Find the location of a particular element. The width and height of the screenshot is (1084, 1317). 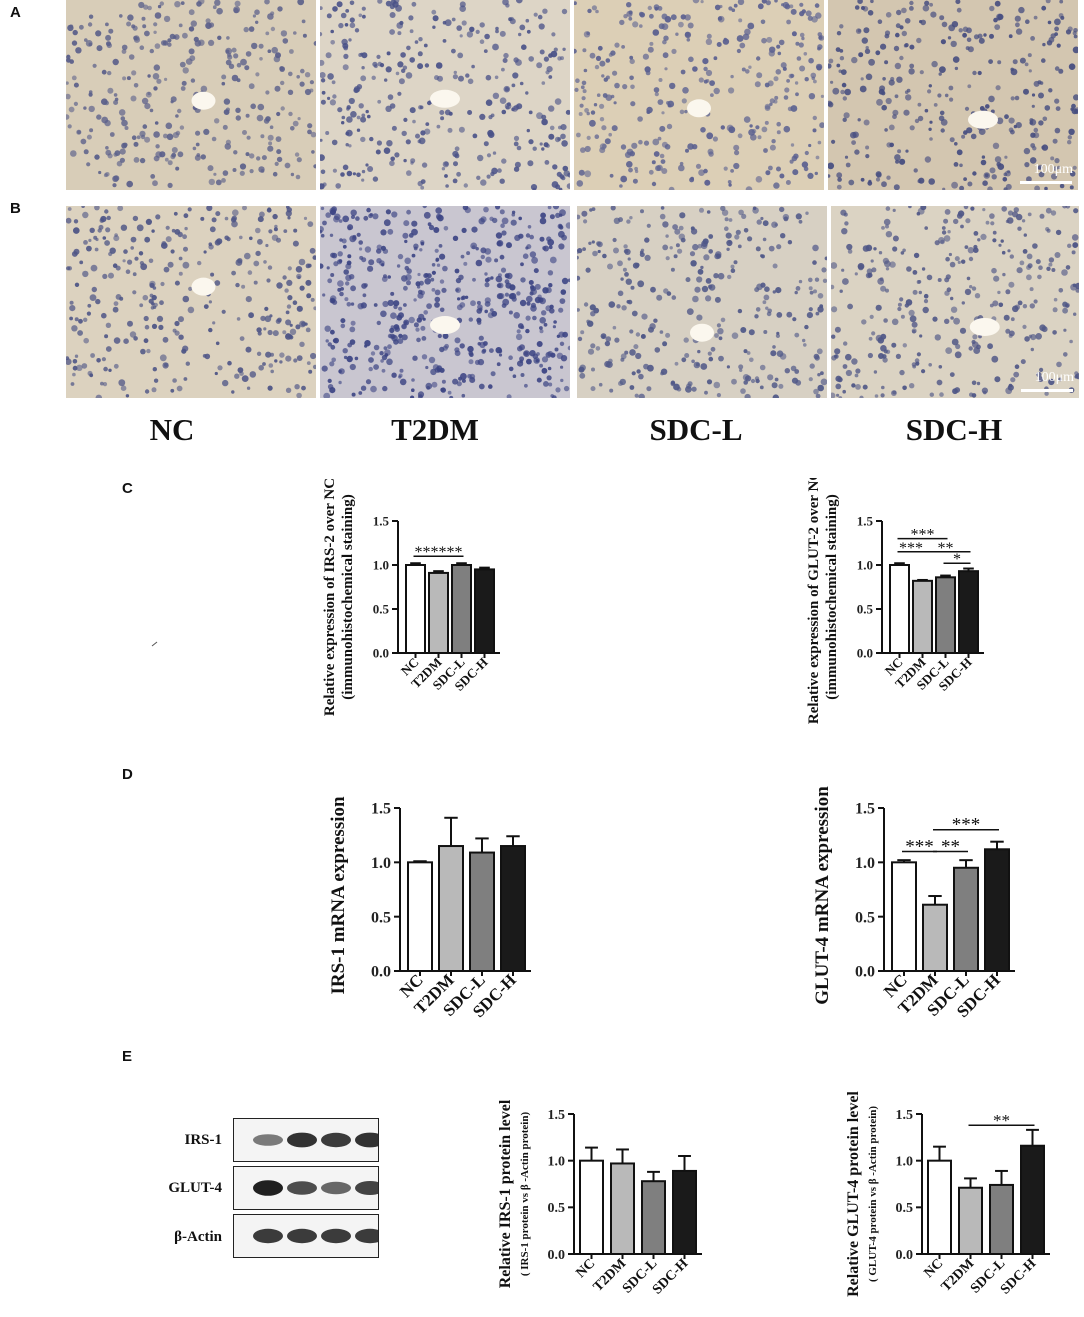

x-tick-label-E2-0: NC is located at coordinates (933, 1268).